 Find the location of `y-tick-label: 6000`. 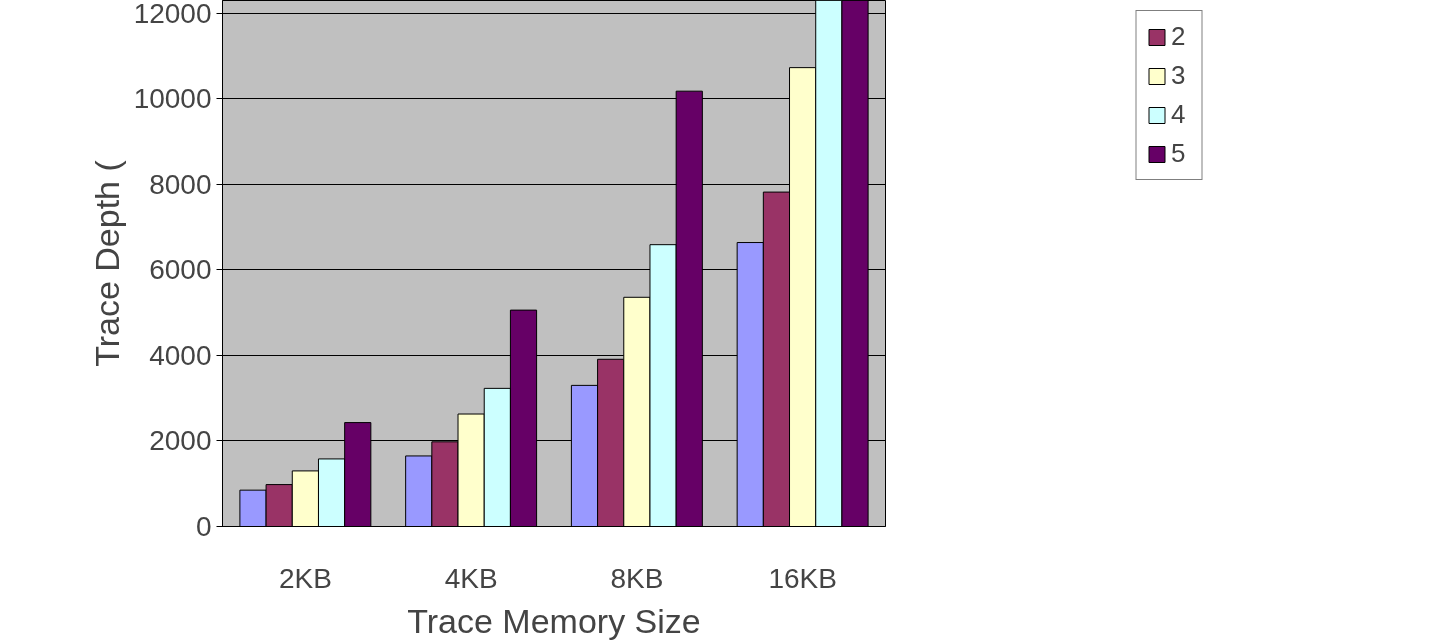

y-tick-label: 6000 is located at coordinates (180, 270).